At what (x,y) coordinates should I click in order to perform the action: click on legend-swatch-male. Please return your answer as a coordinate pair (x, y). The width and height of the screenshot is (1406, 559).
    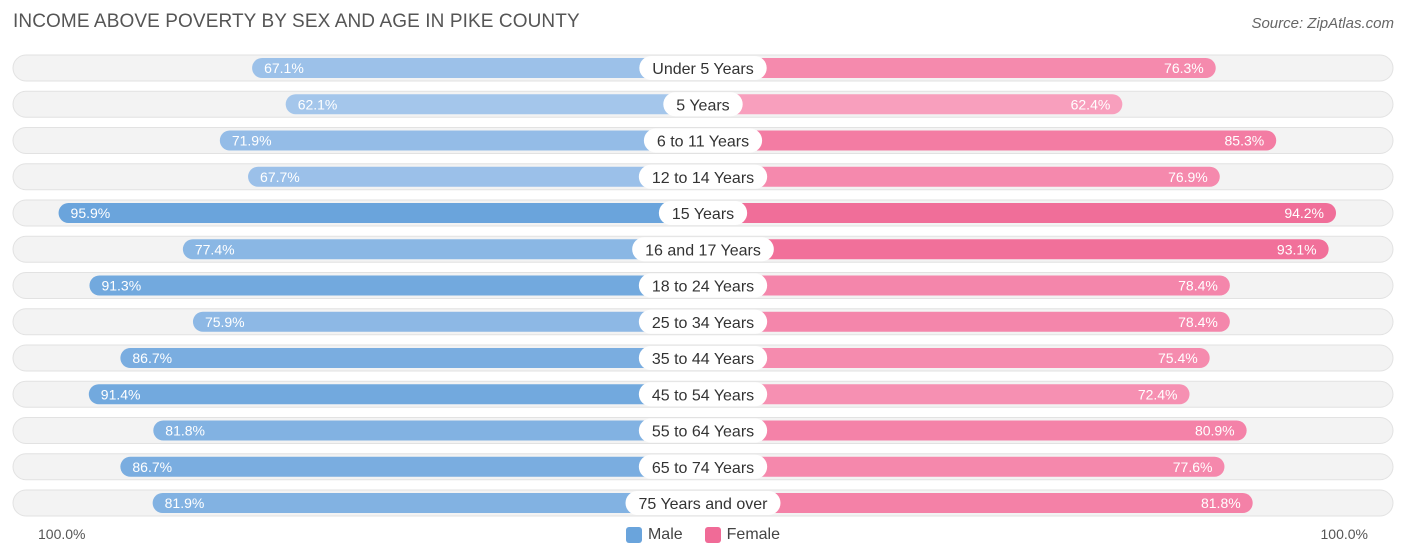
    Looking at the image, I should click on (633, 535).